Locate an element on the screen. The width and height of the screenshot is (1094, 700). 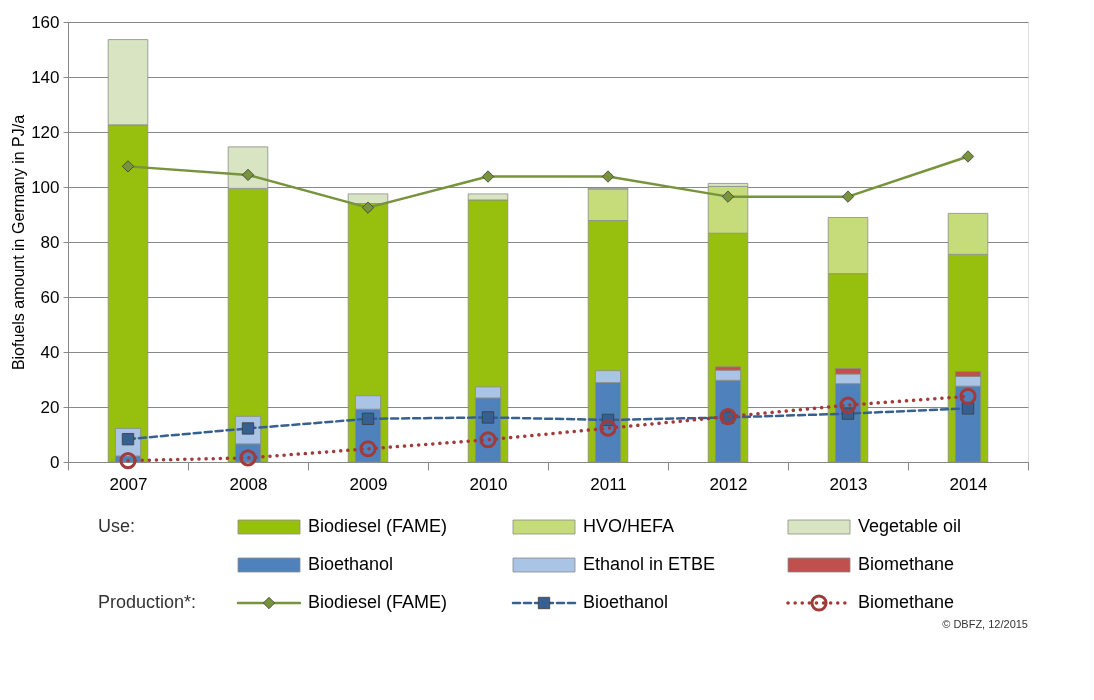
text: © DBFZ, 12/2015 is located at coordinates (985, 624).